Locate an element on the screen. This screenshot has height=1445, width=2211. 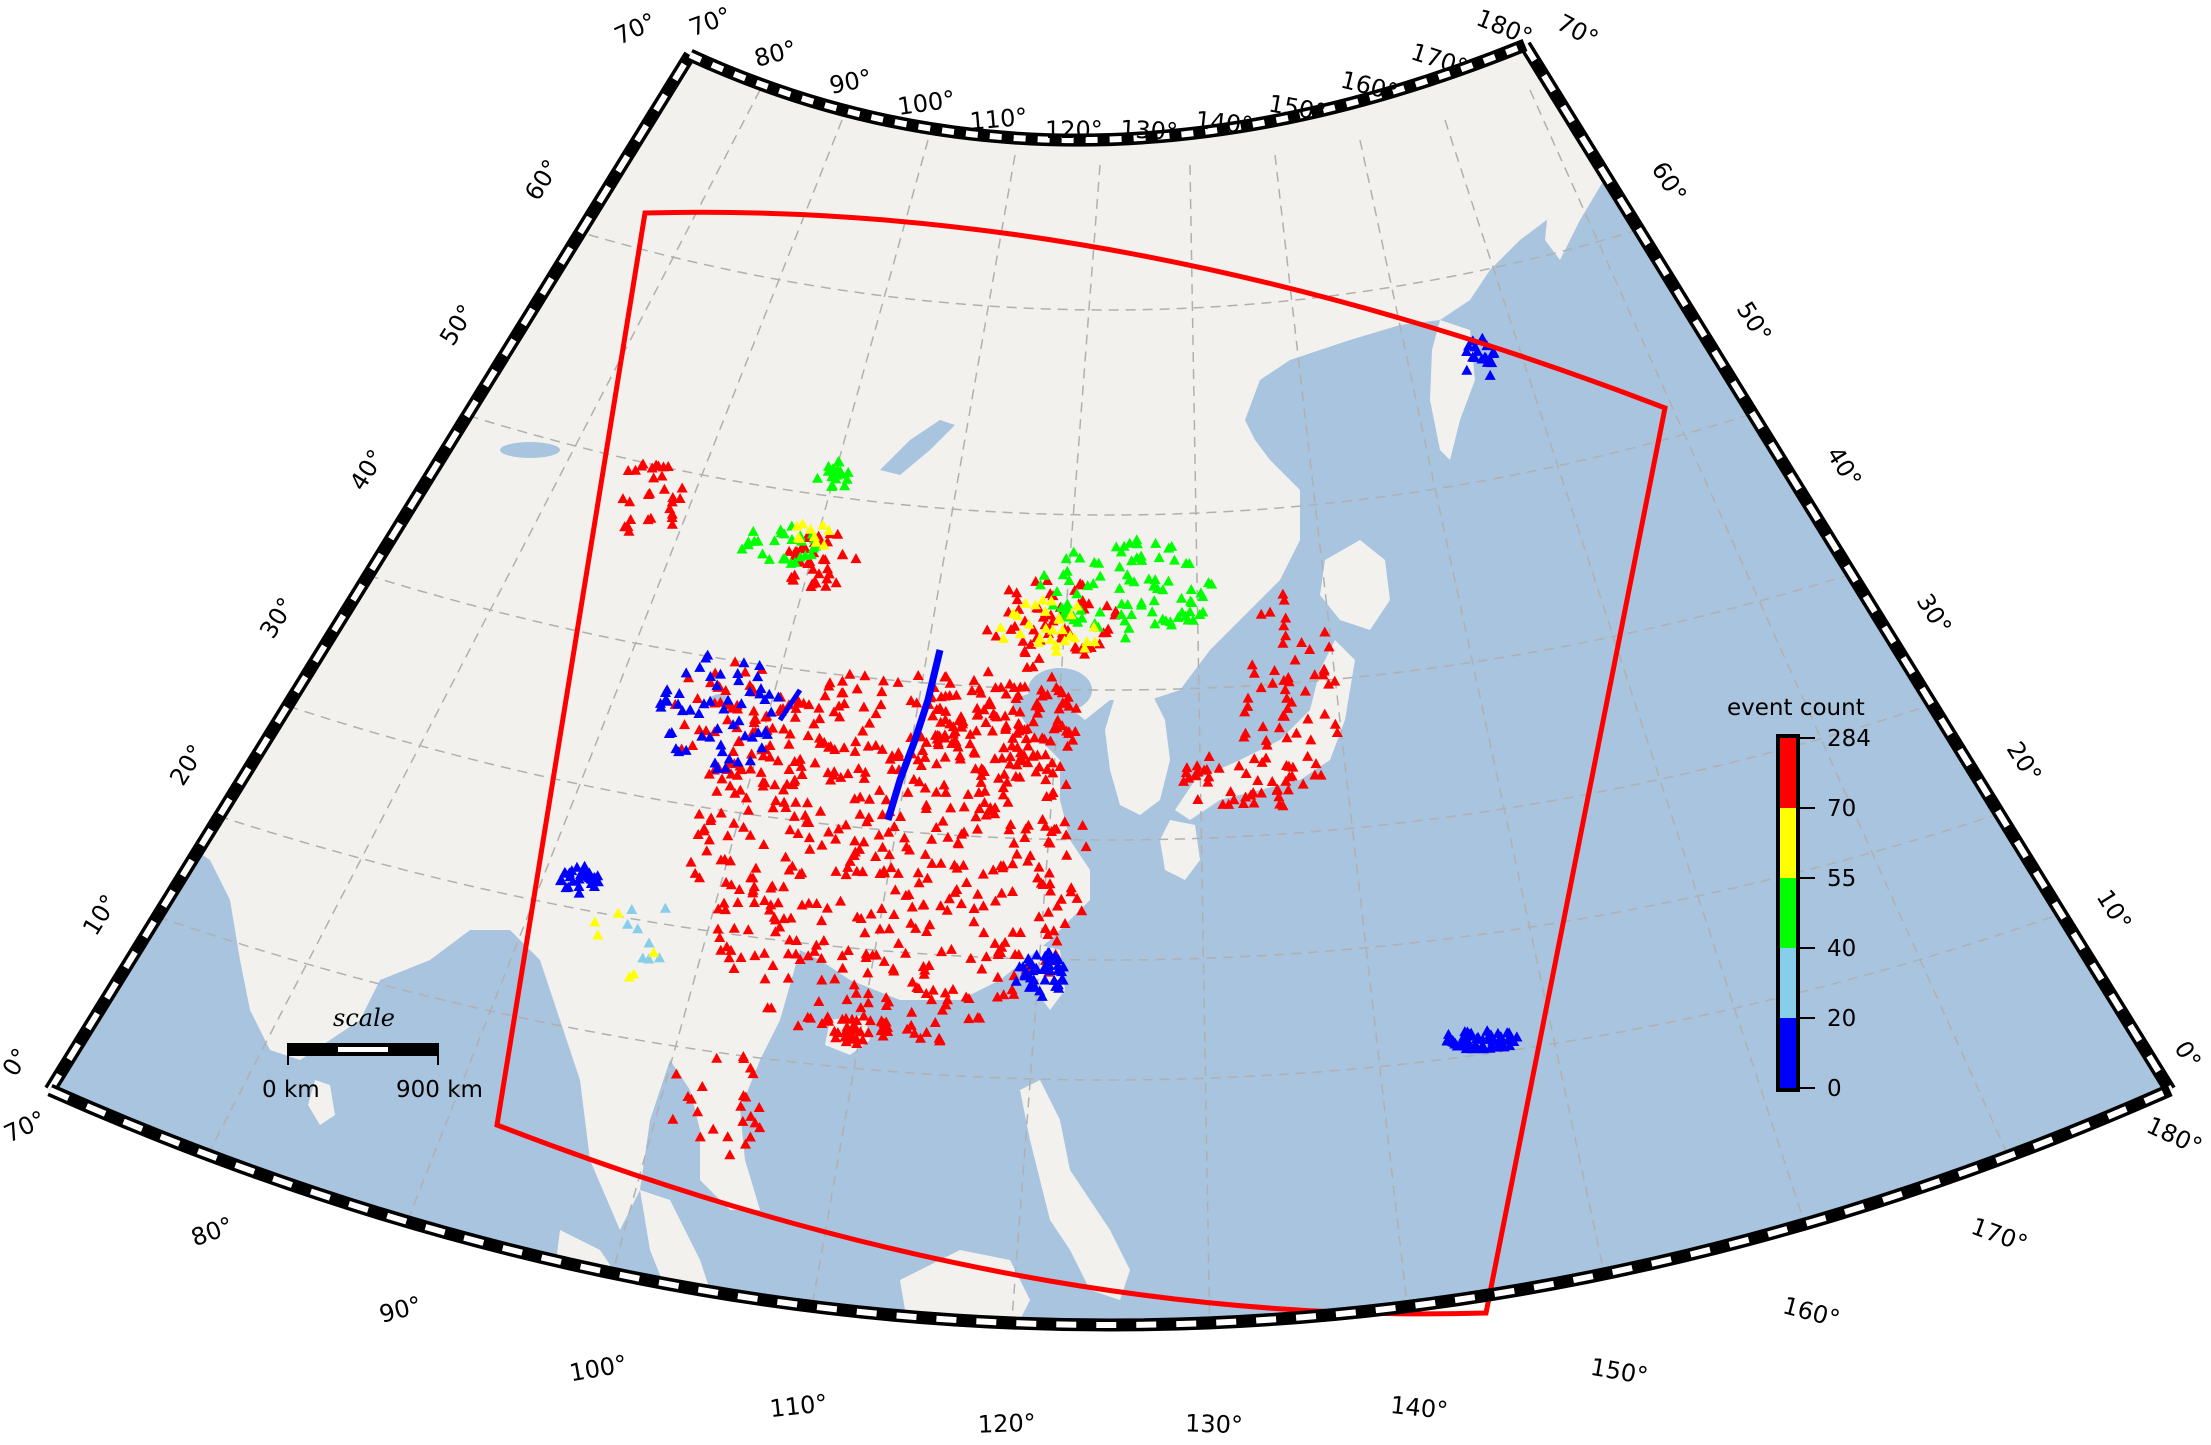
land-japan-honshu is located at coordinates (1265, 730).